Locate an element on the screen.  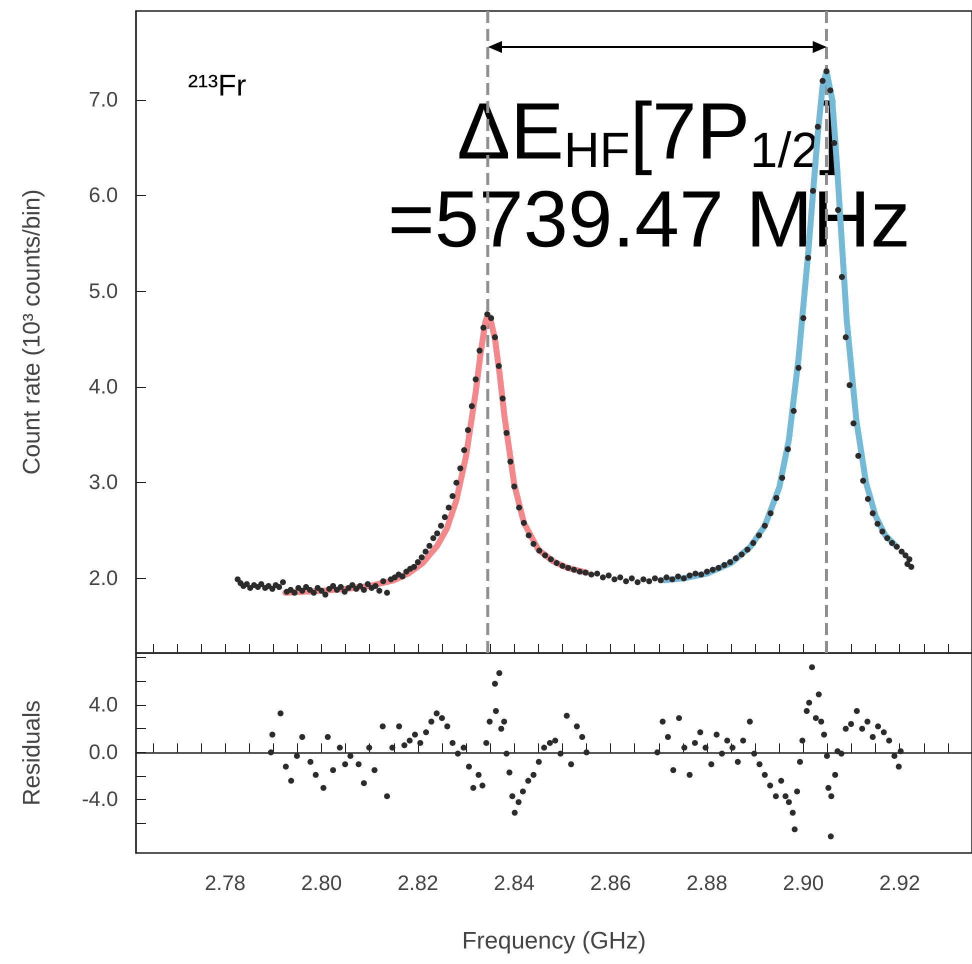
x-tick-label: 2.92 is located at coordinates (899, 883).